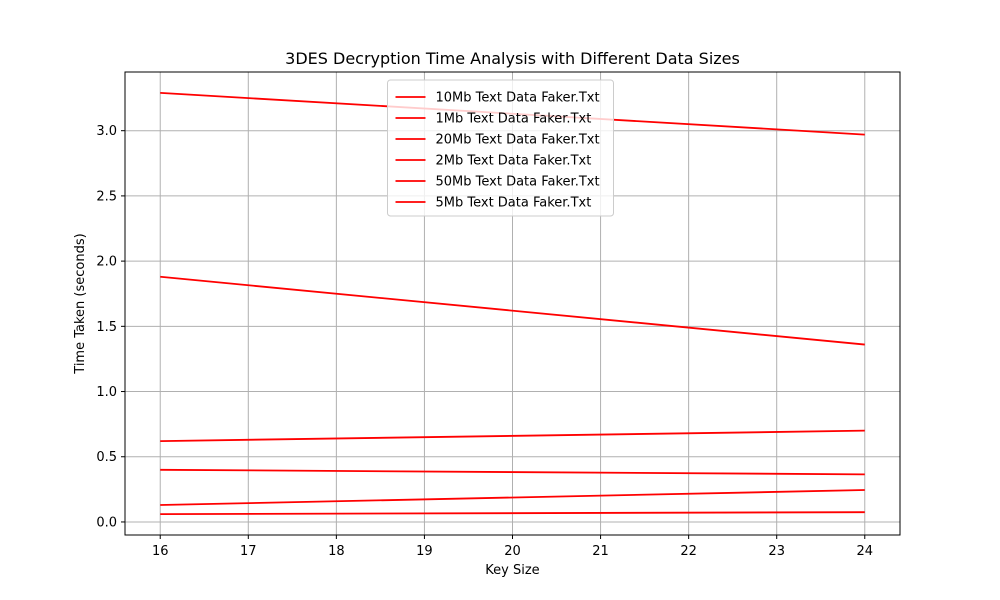  Describe the element at coordinates (106, 262) in the screenshot. I see `y-tick-label: 2.0` at that location.